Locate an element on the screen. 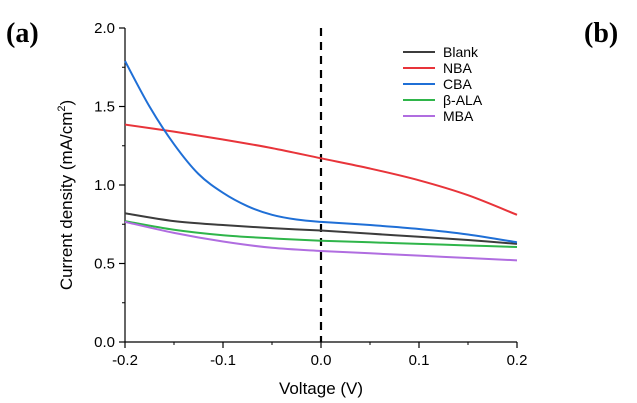  x-tick-label: 0.1 is located at coordinates (419, 360).